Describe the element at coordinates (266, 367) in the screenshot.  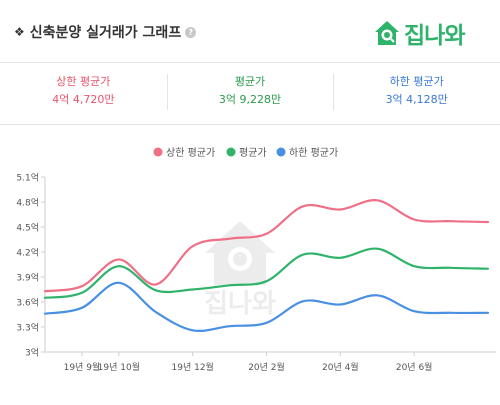
I see `x-tick-label: 20년 2월` at that location.